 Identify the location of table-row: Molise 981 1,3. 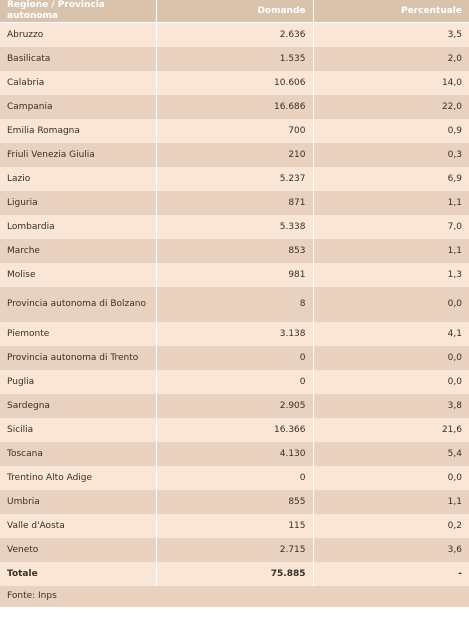
(234, 275).